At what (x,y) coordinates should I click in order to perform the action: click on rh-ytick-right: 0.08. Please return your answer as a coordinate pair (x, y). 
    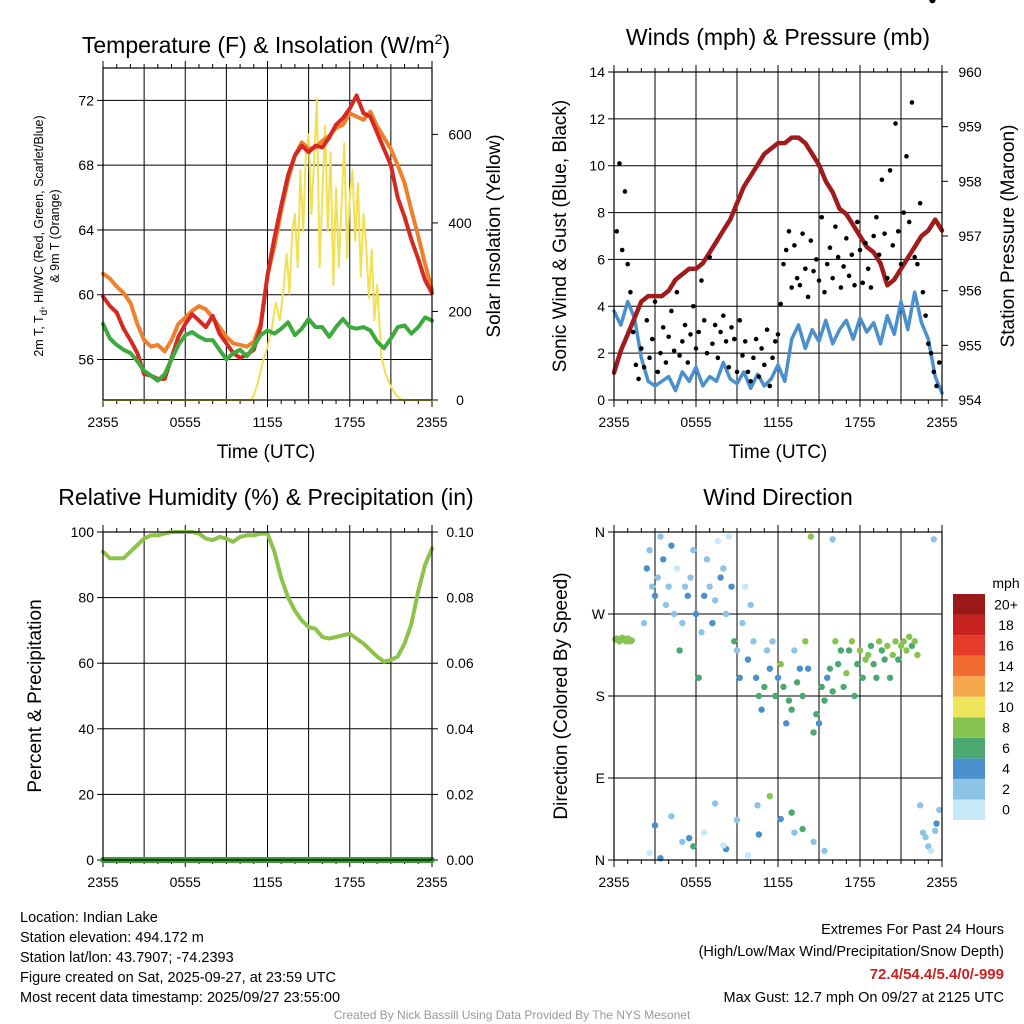
    Looking at the image, I should click on (459, 598).